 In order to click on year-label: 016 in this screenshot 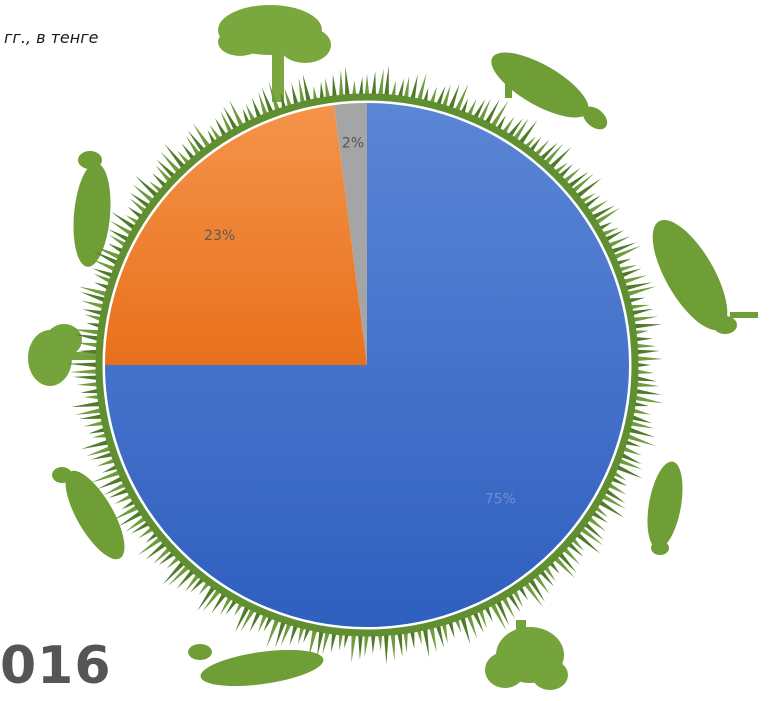, I will do `click(56, 666)`.